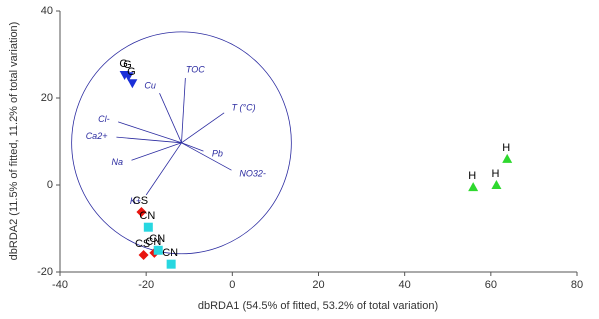  I want to click on x-tick-label: 0, so click(232, 285).